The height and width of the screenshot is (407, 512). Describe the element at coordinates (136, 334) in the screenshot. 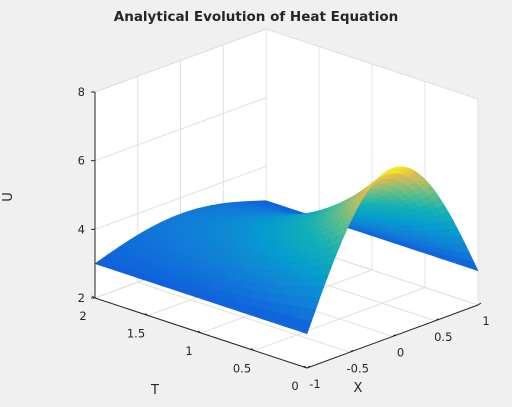

I see `t-tick-label: 1.5` at that location.